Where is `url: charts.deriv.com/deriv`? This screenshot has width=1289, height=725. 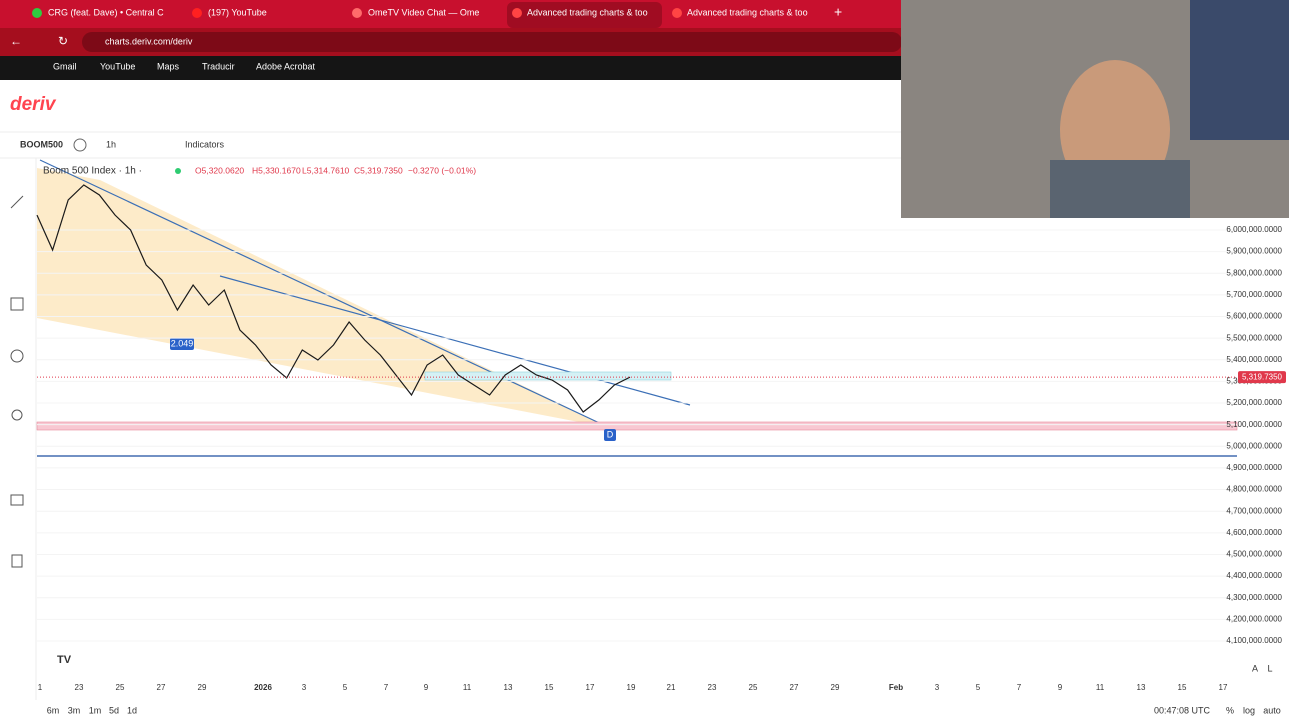
url: charts.deriv.com/deriv is located at coordinates (149, 41).